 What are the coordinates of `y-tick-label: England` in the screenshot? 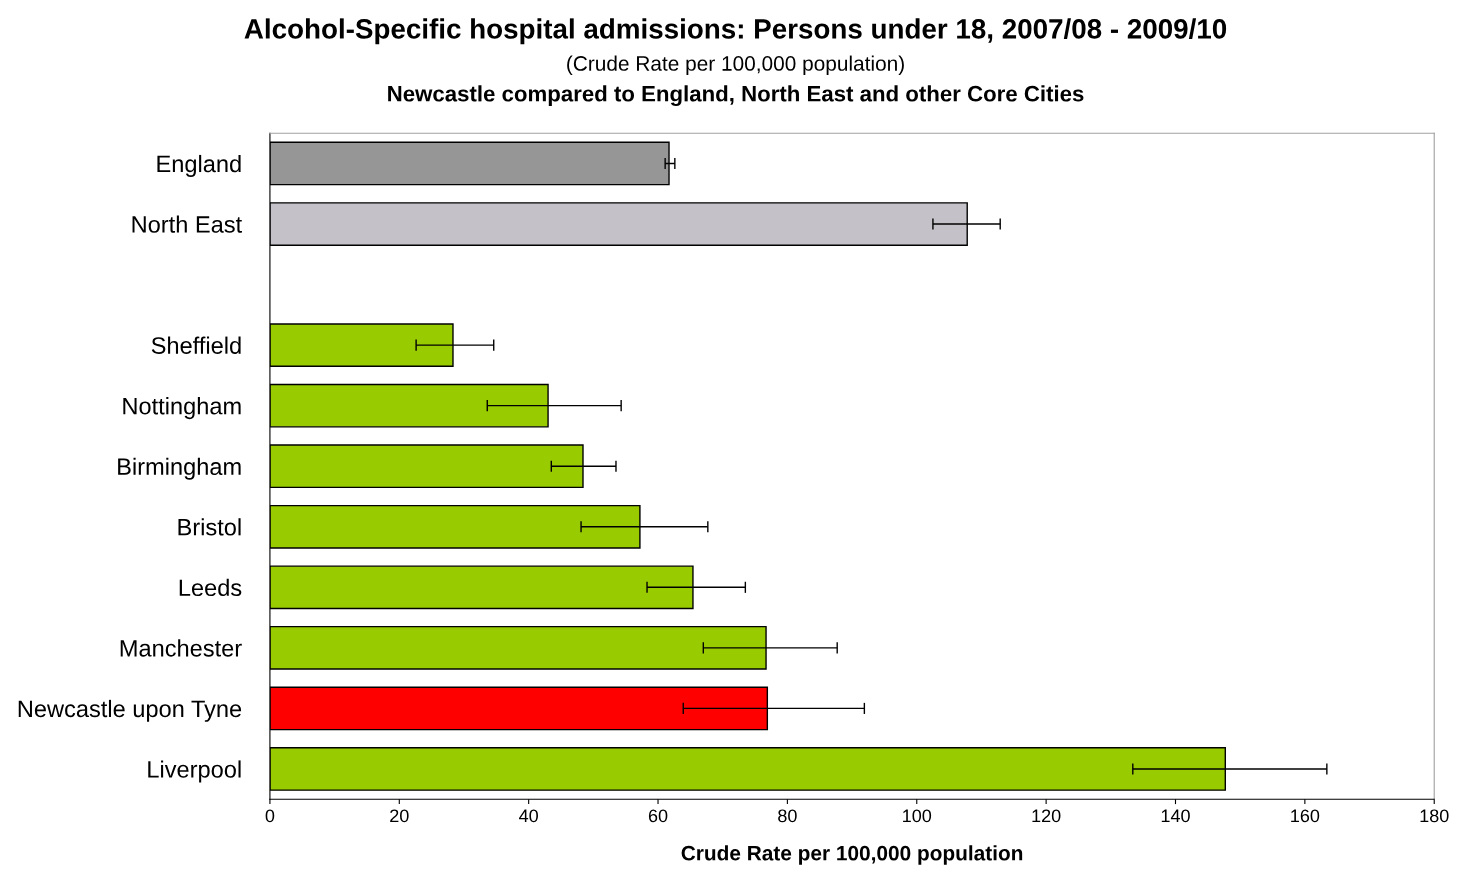 It's located at (199, 165).